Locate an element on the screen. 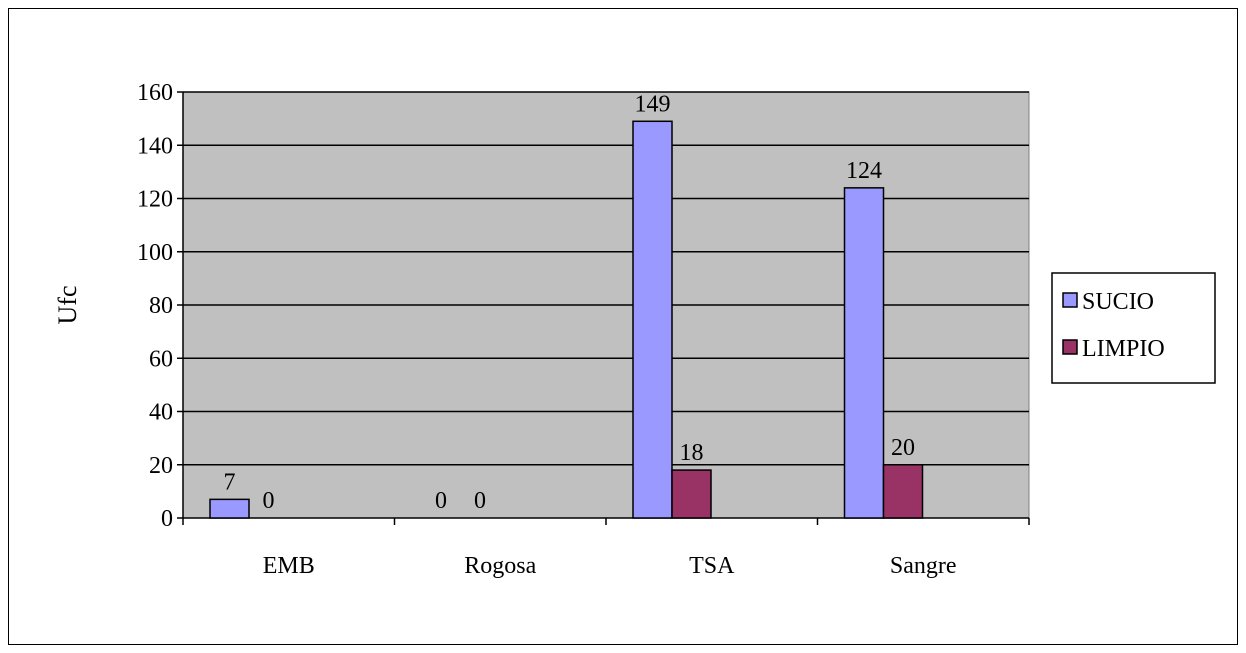  data-label: 149 is located at coordinates (653, 104).